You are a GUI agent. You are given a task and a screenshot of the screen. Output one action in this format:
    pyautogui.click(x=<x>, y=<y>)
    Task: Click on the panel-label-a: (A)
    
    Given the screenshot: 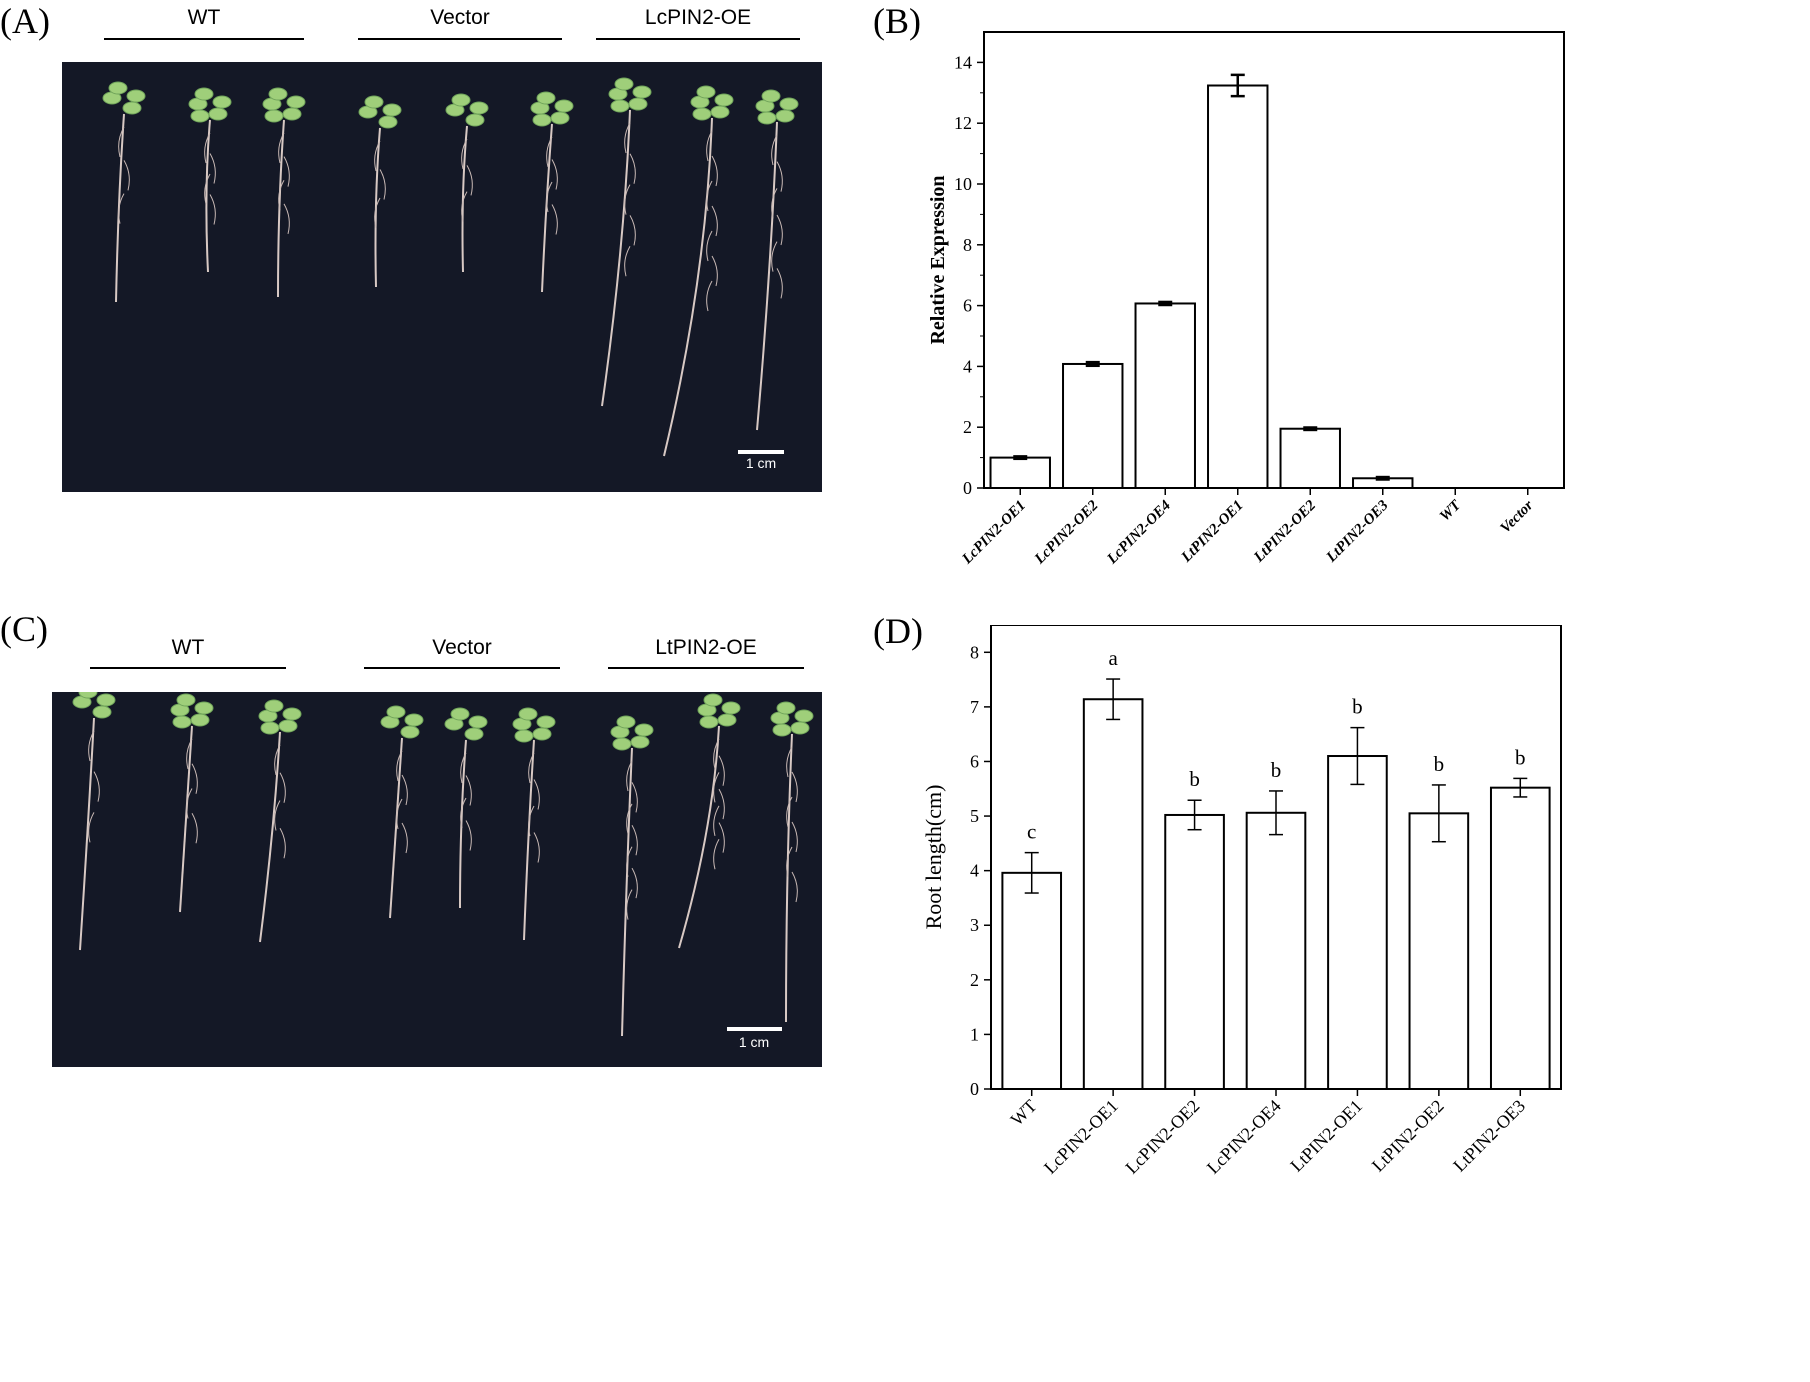 What is the action you would take?
    pyautogui.click(x=25, y=21)
    